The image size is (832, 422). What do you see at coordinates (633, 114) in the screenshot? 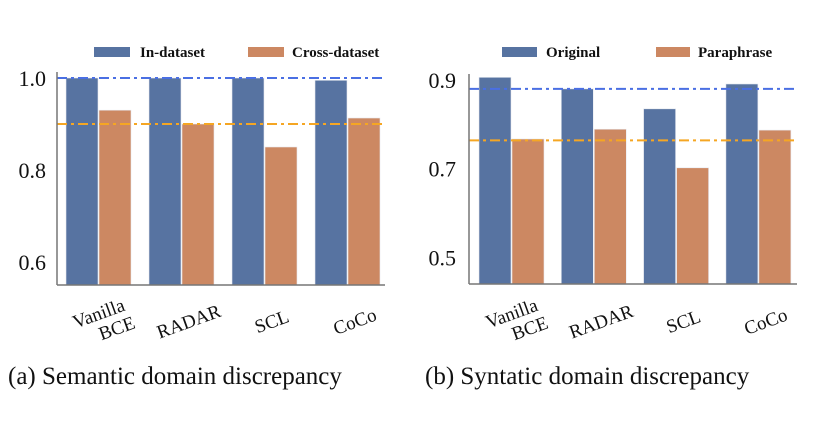
I see `reference-lines-b` at bounding box center [633, 114].